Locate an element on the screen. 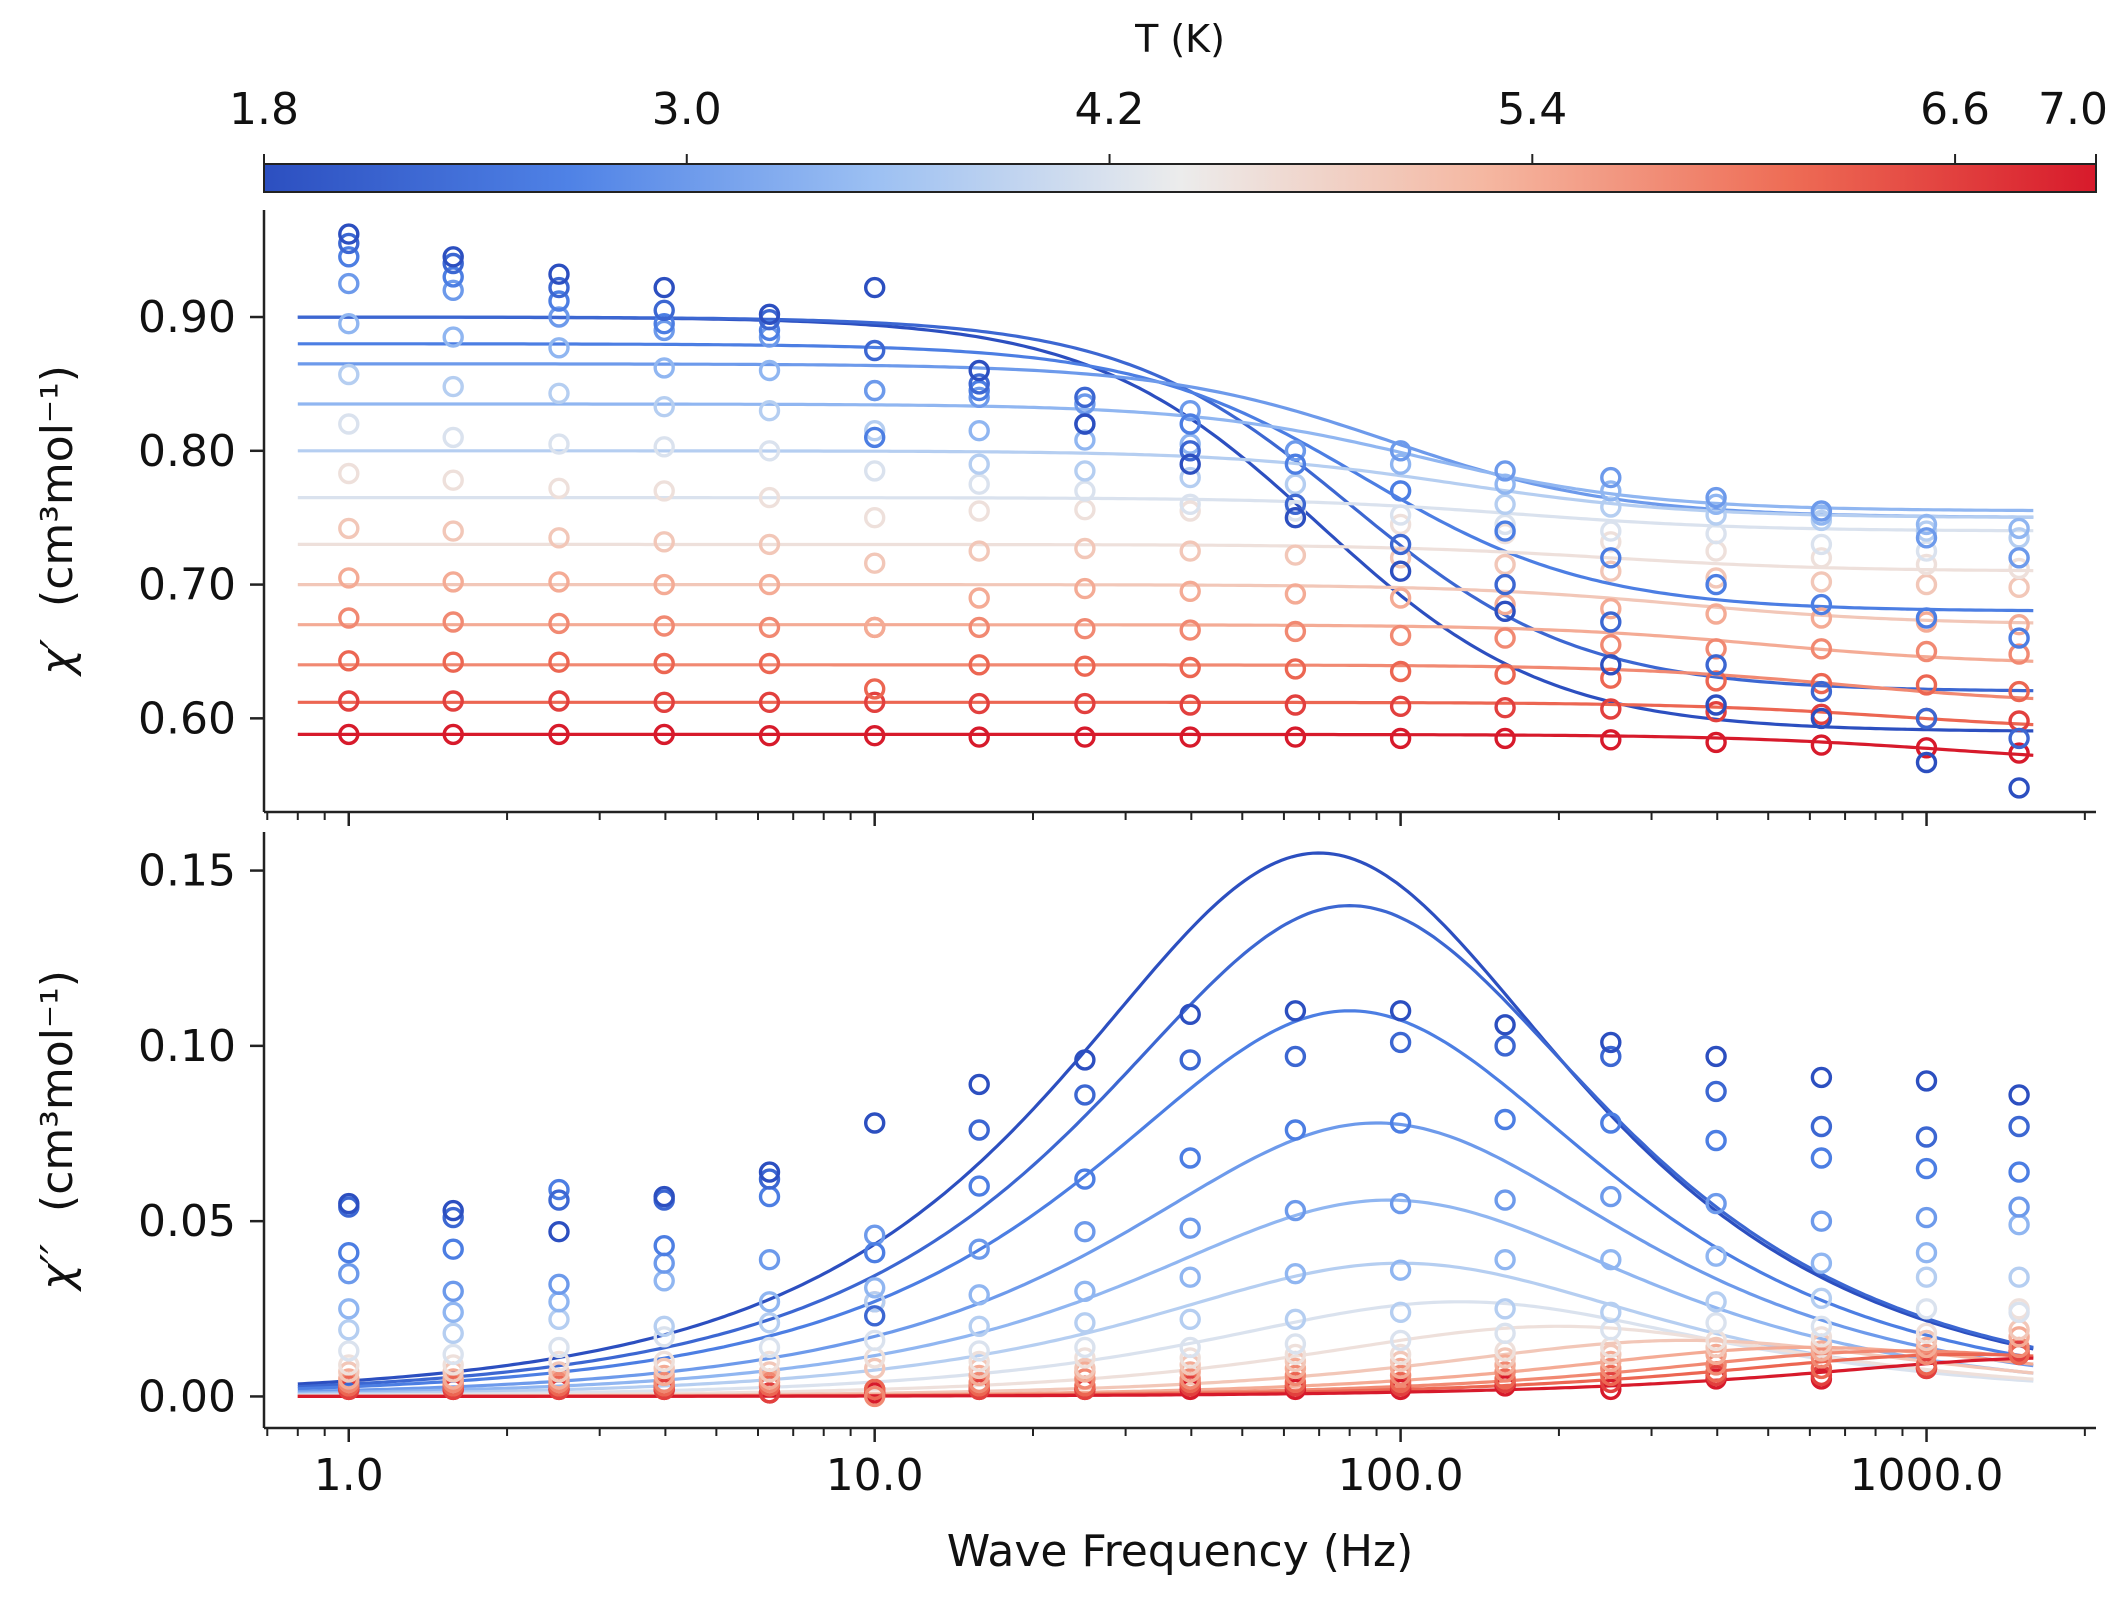 This screenshot has height=1602, width=2120. chi-double-prime-fit-line is located at coordinates (1165, 1377).